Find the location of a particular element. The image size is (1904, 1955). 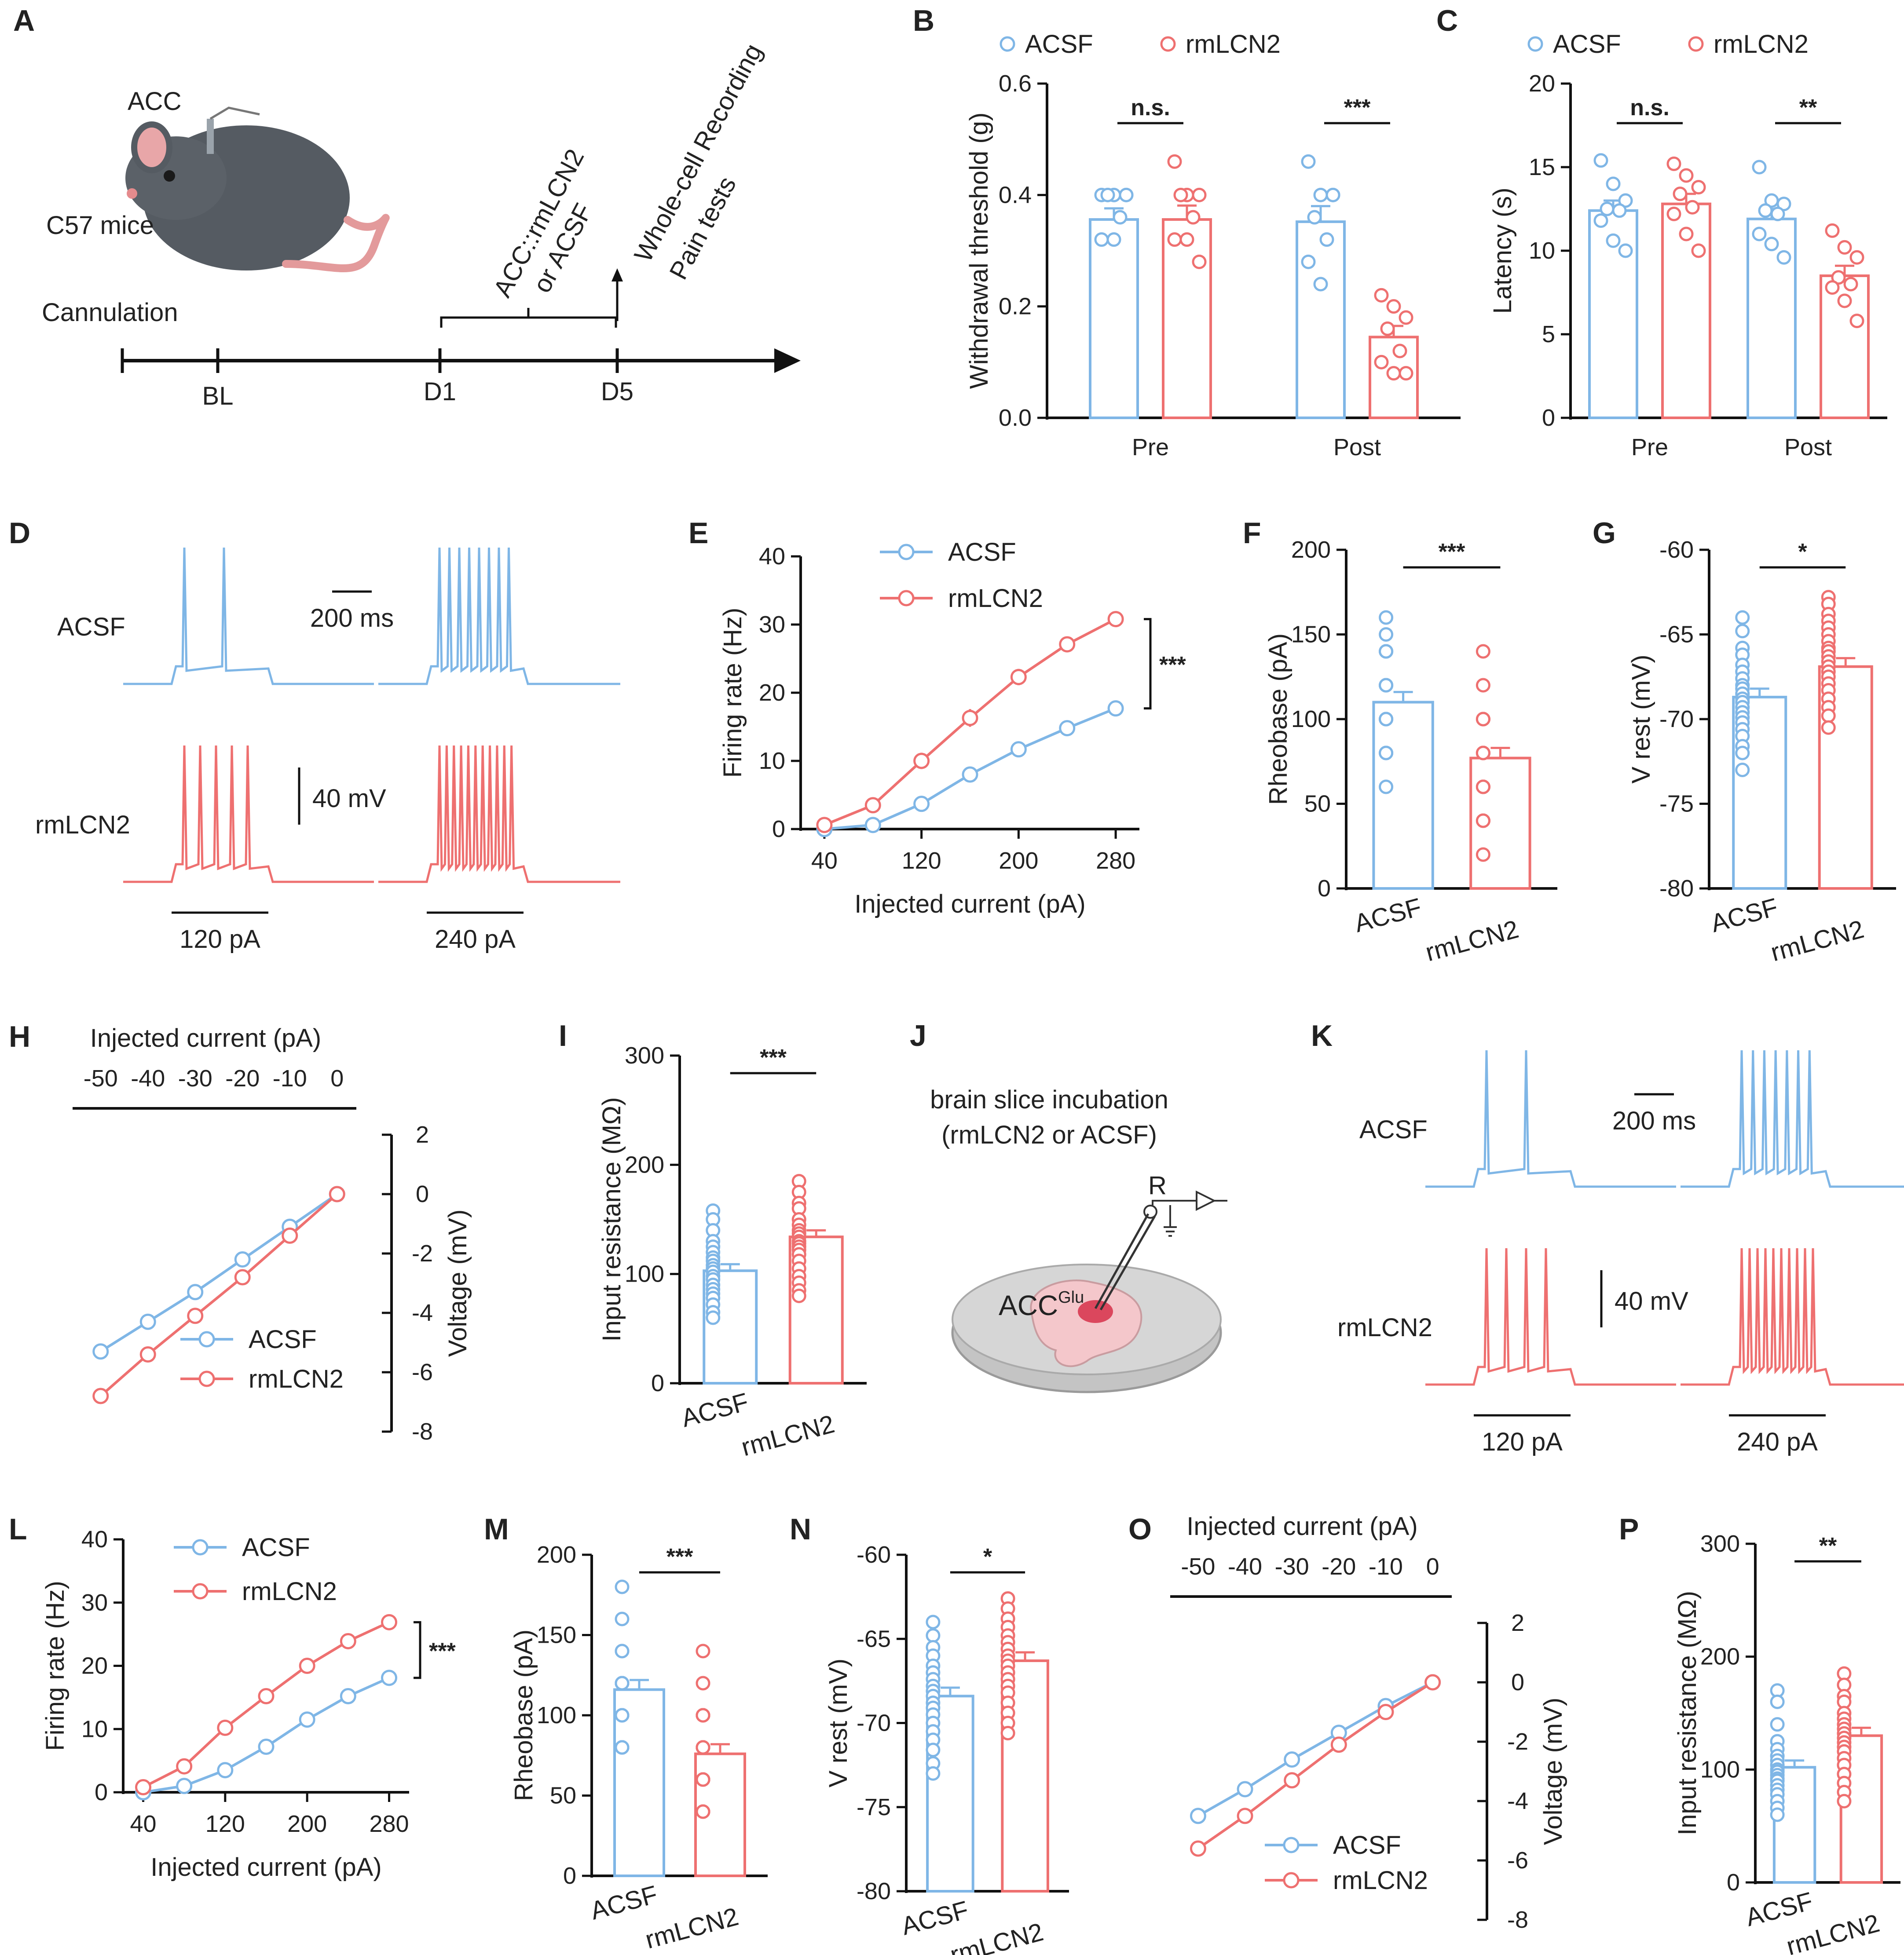

x-tick-label: 0 is located at coordinates (337, 1078).